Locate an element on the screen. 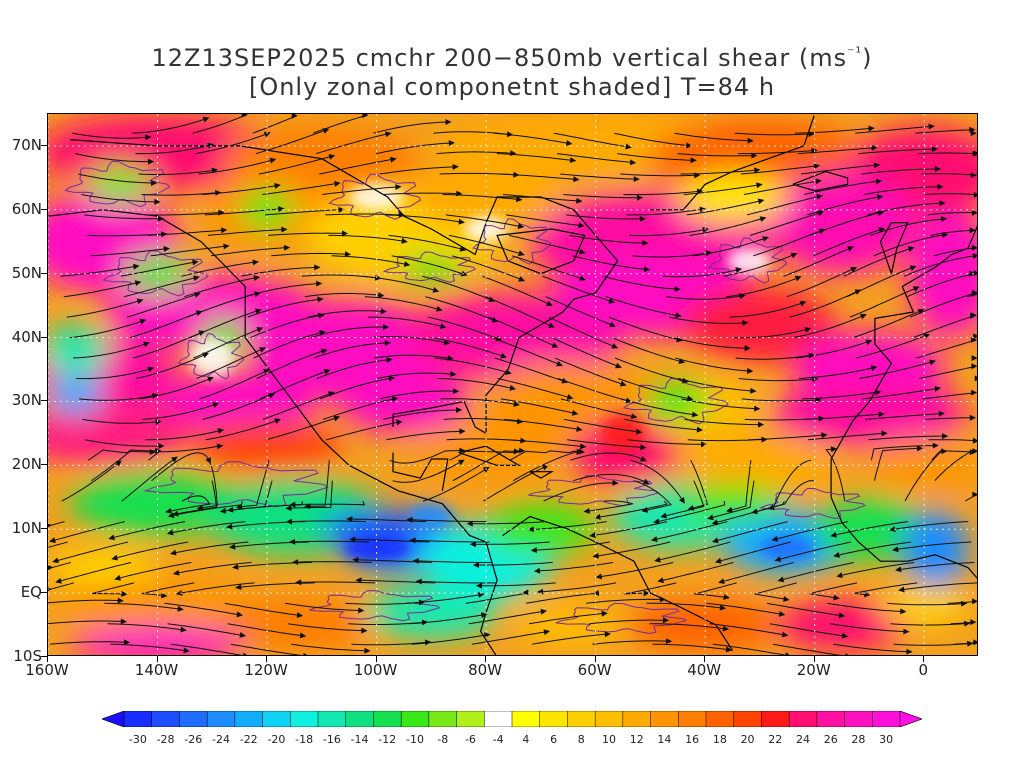 The width and height of the screenshot is (1024, 768). chart-title-line2: [Only zonal componetnt shaded] T=84 h is located at coordinates (512, 87).